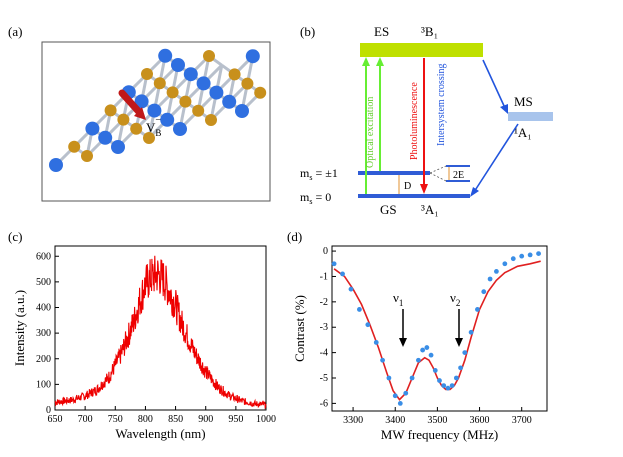 The width and height of the screenshot is (623, 457). What do you see at coordinates (324, 302) in the screenshot?
I see `y-tick-label: -2` at bounding box center [324, 302].